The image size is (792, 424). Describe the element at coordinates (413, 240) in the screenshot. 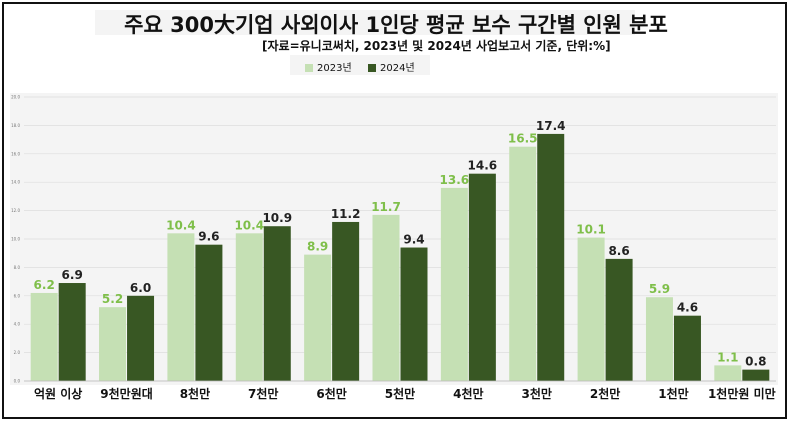

I see `data-label: 9.4` at that location.